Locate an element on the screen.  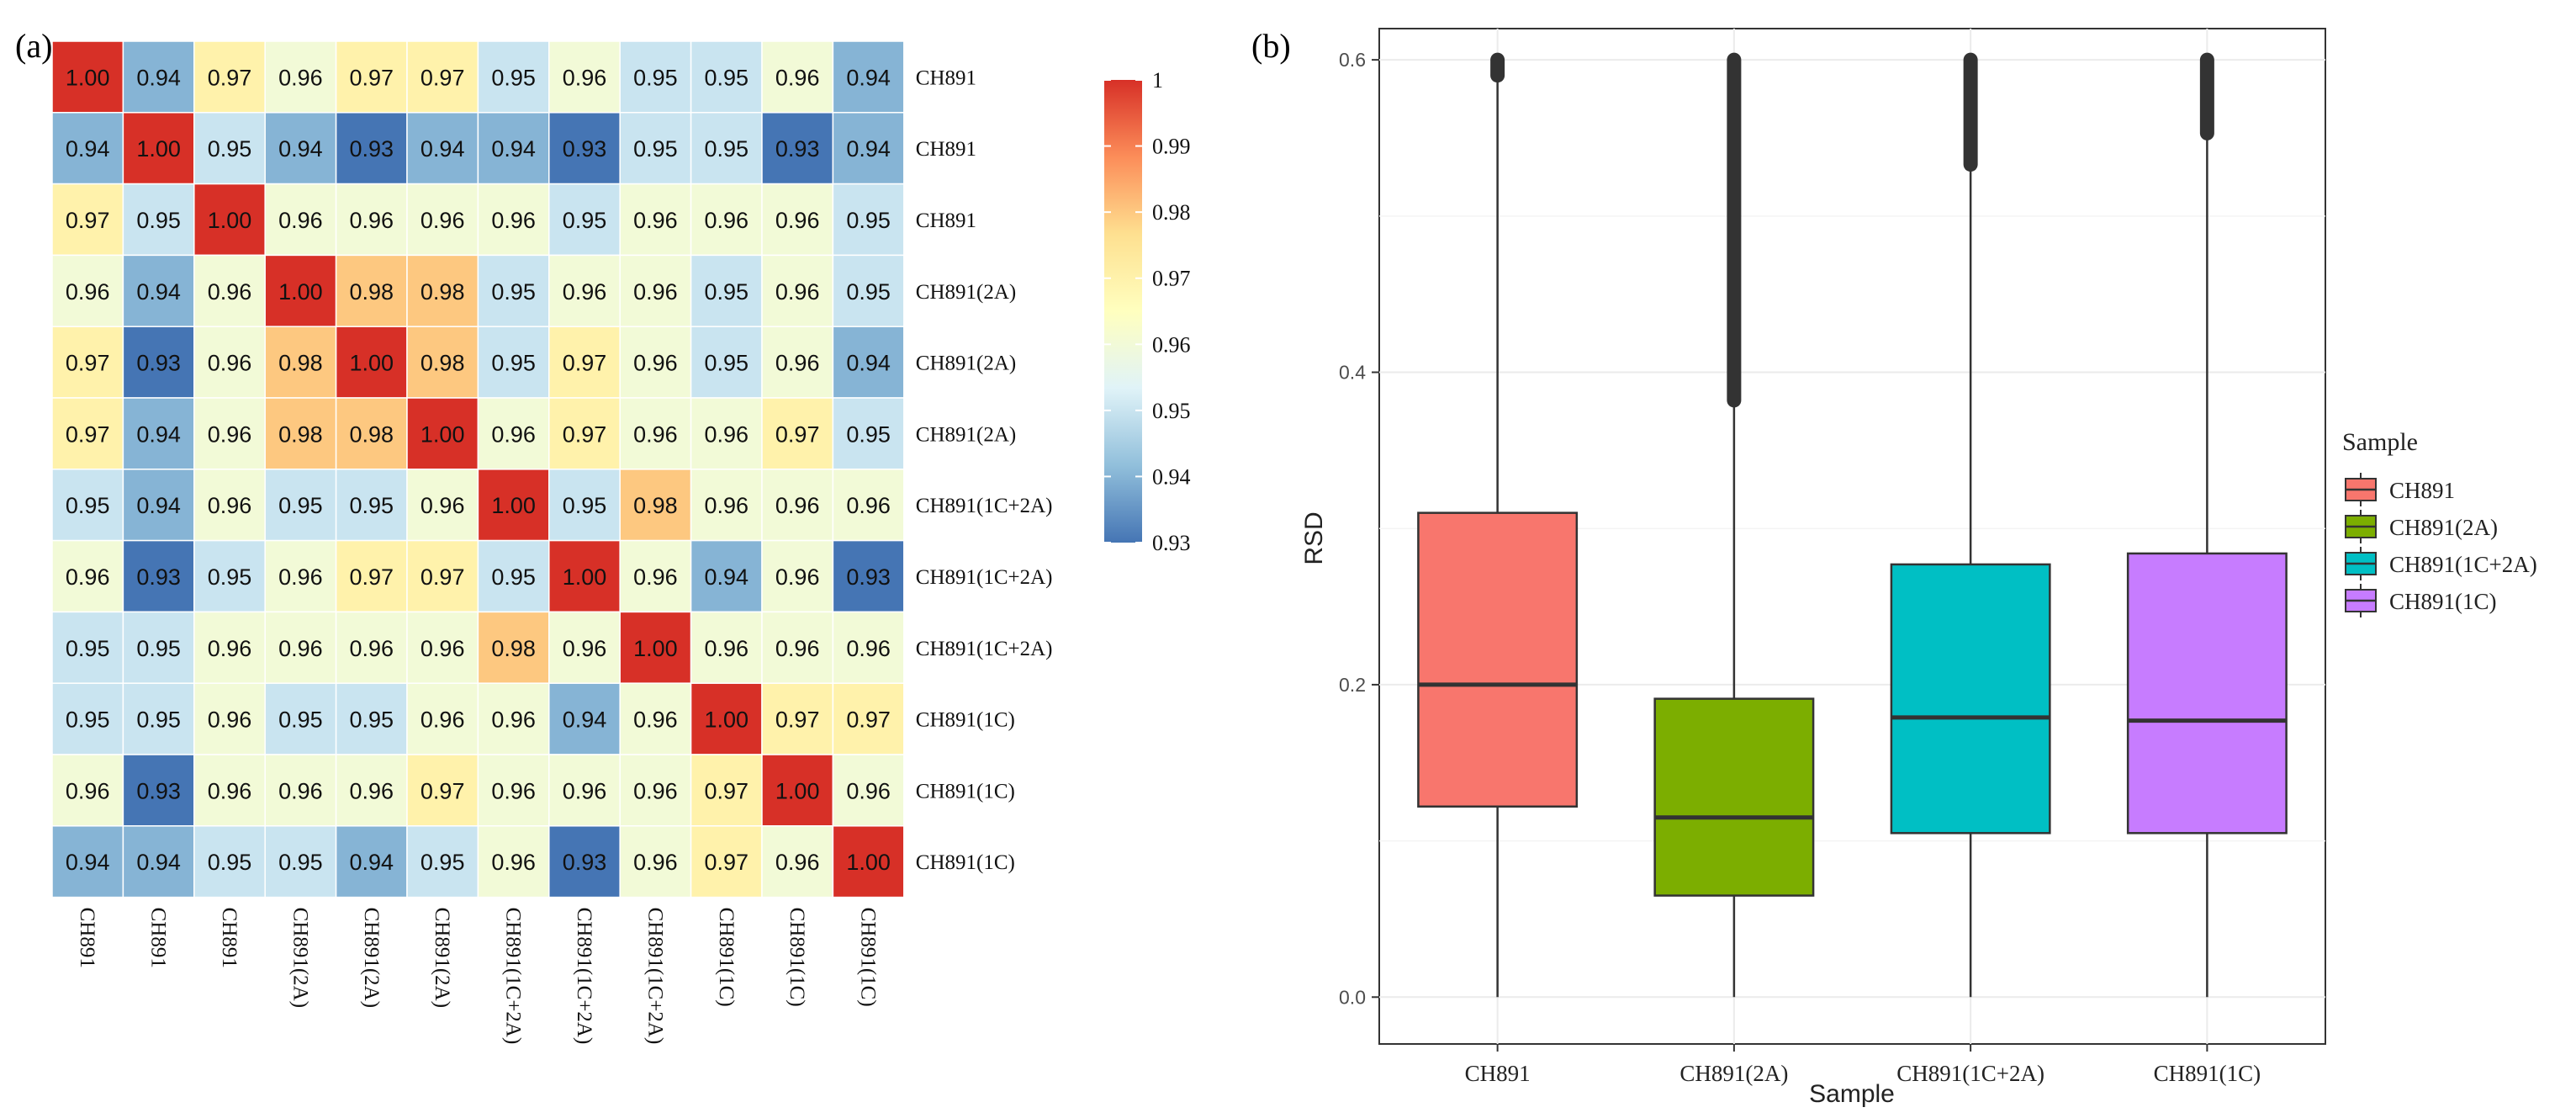
heatmap-cell-label-r3-c8: 0.96 is located at coordinates (655, 292).